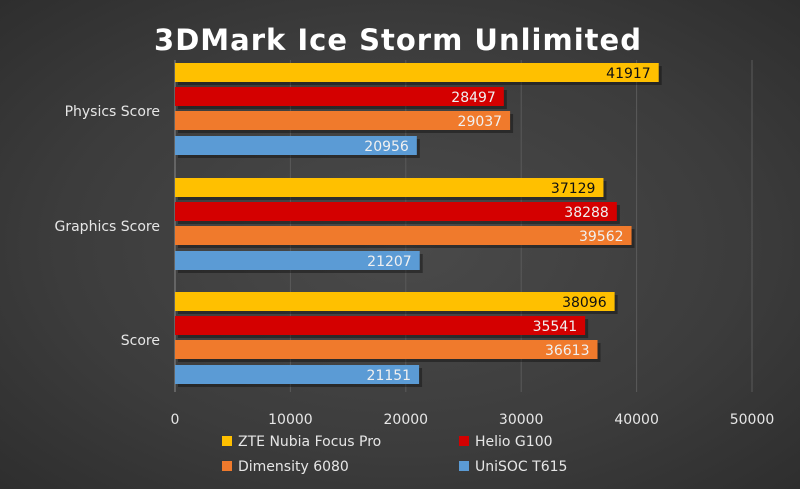 This screenshot has width=800, height=489. Describe the element at coordinates (636, 420) in the screenshot. I see `x-tick-label: 40000` at that location.